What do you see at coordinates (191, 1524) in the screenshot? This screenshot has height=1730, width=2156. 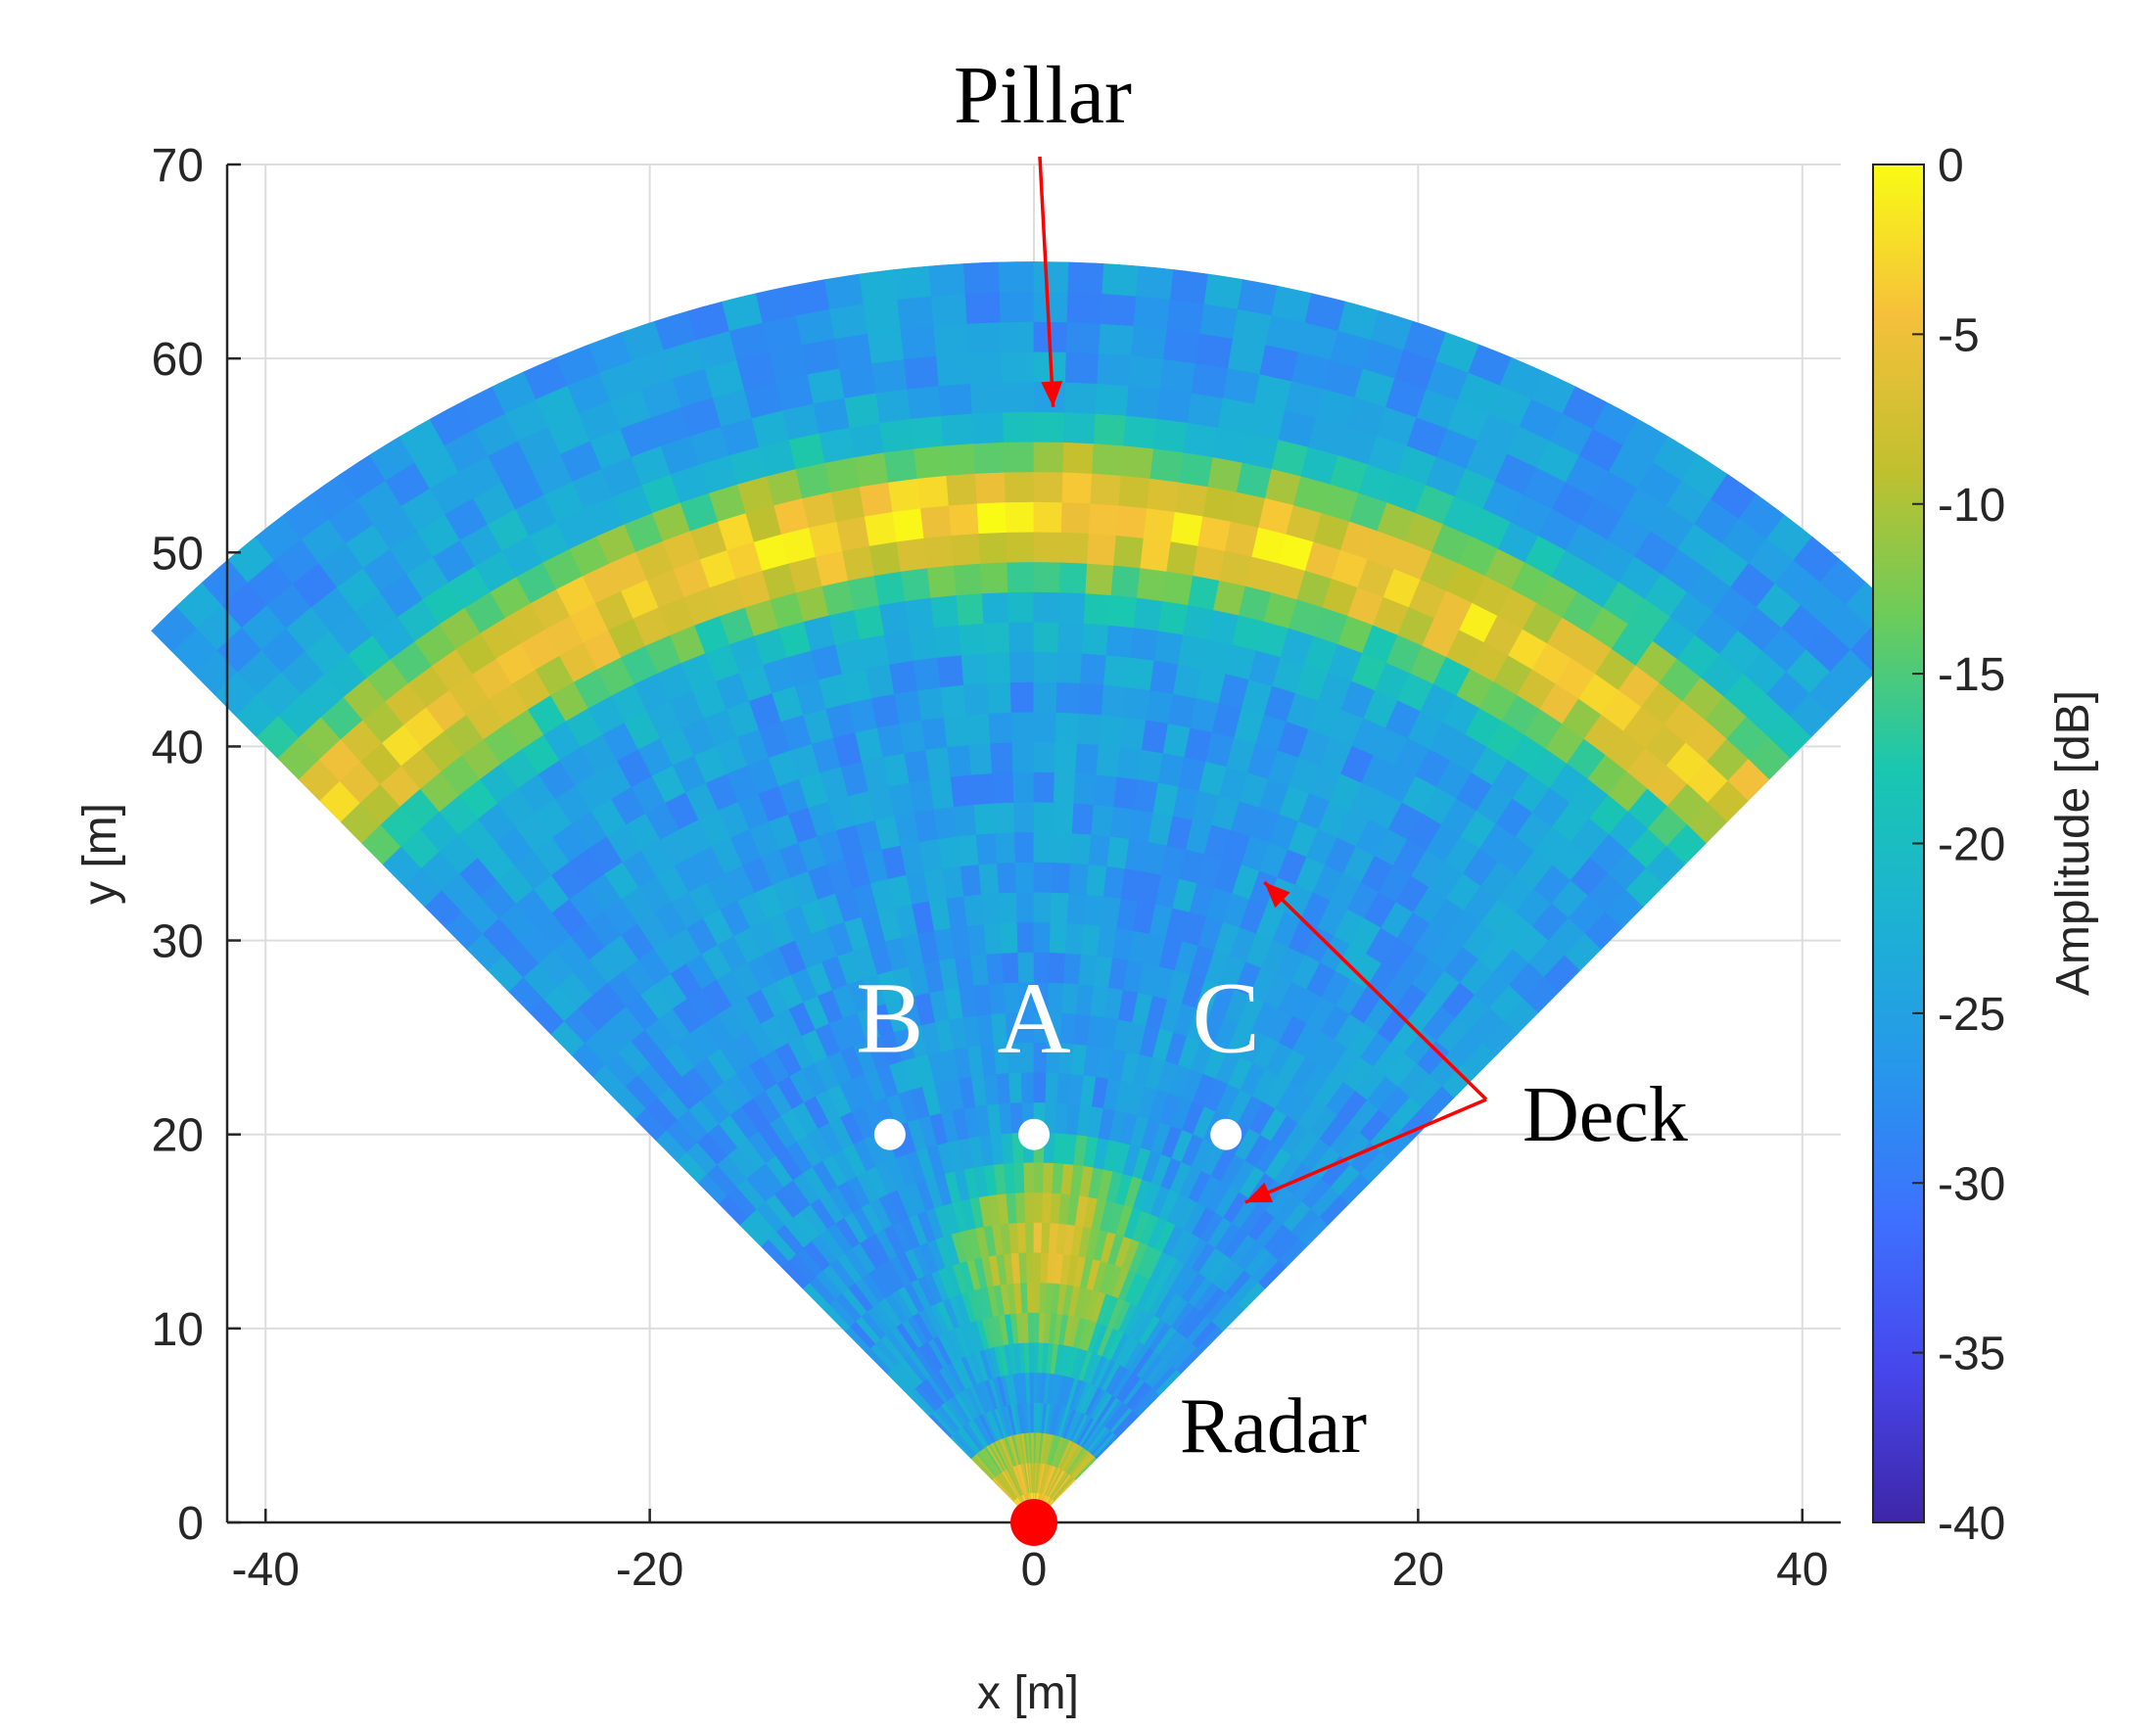 I see `y-tick-label: 0` at bounding box center [191, 1524].